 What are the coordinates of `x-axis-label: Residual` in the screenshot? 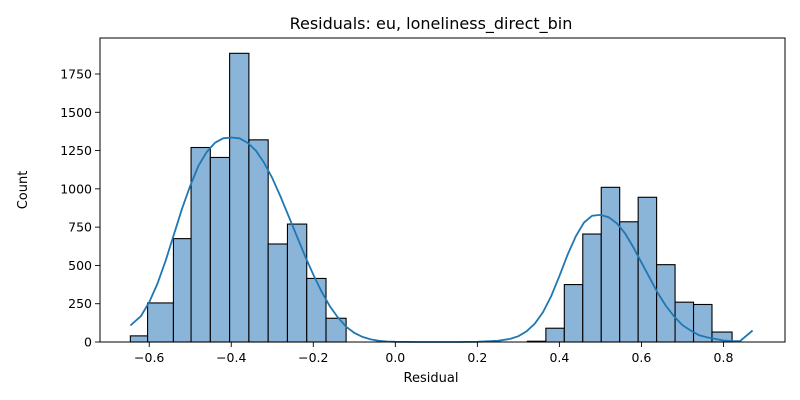 It's located at (431, 378).